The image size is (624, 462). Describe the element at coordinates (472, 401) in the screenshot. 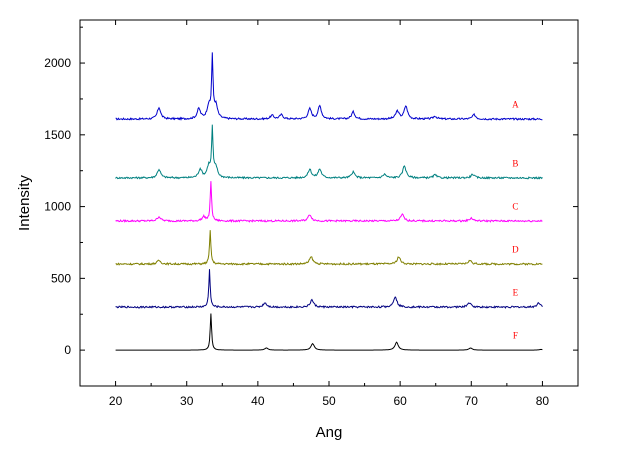

I see `x-tick-label: 70` at that location.